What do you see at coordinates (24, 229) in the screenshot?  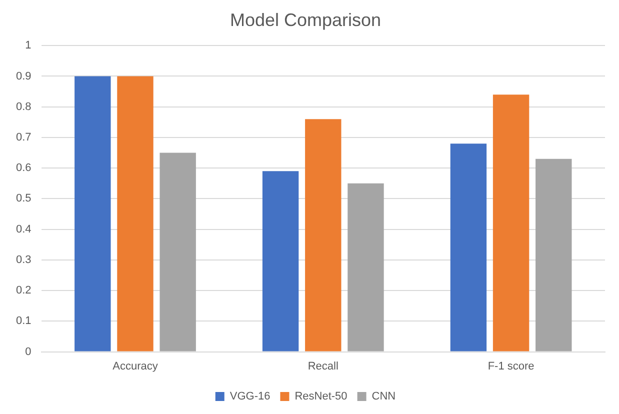 I see `y-tick-label: 0.4` at bounding box center [24, 229].